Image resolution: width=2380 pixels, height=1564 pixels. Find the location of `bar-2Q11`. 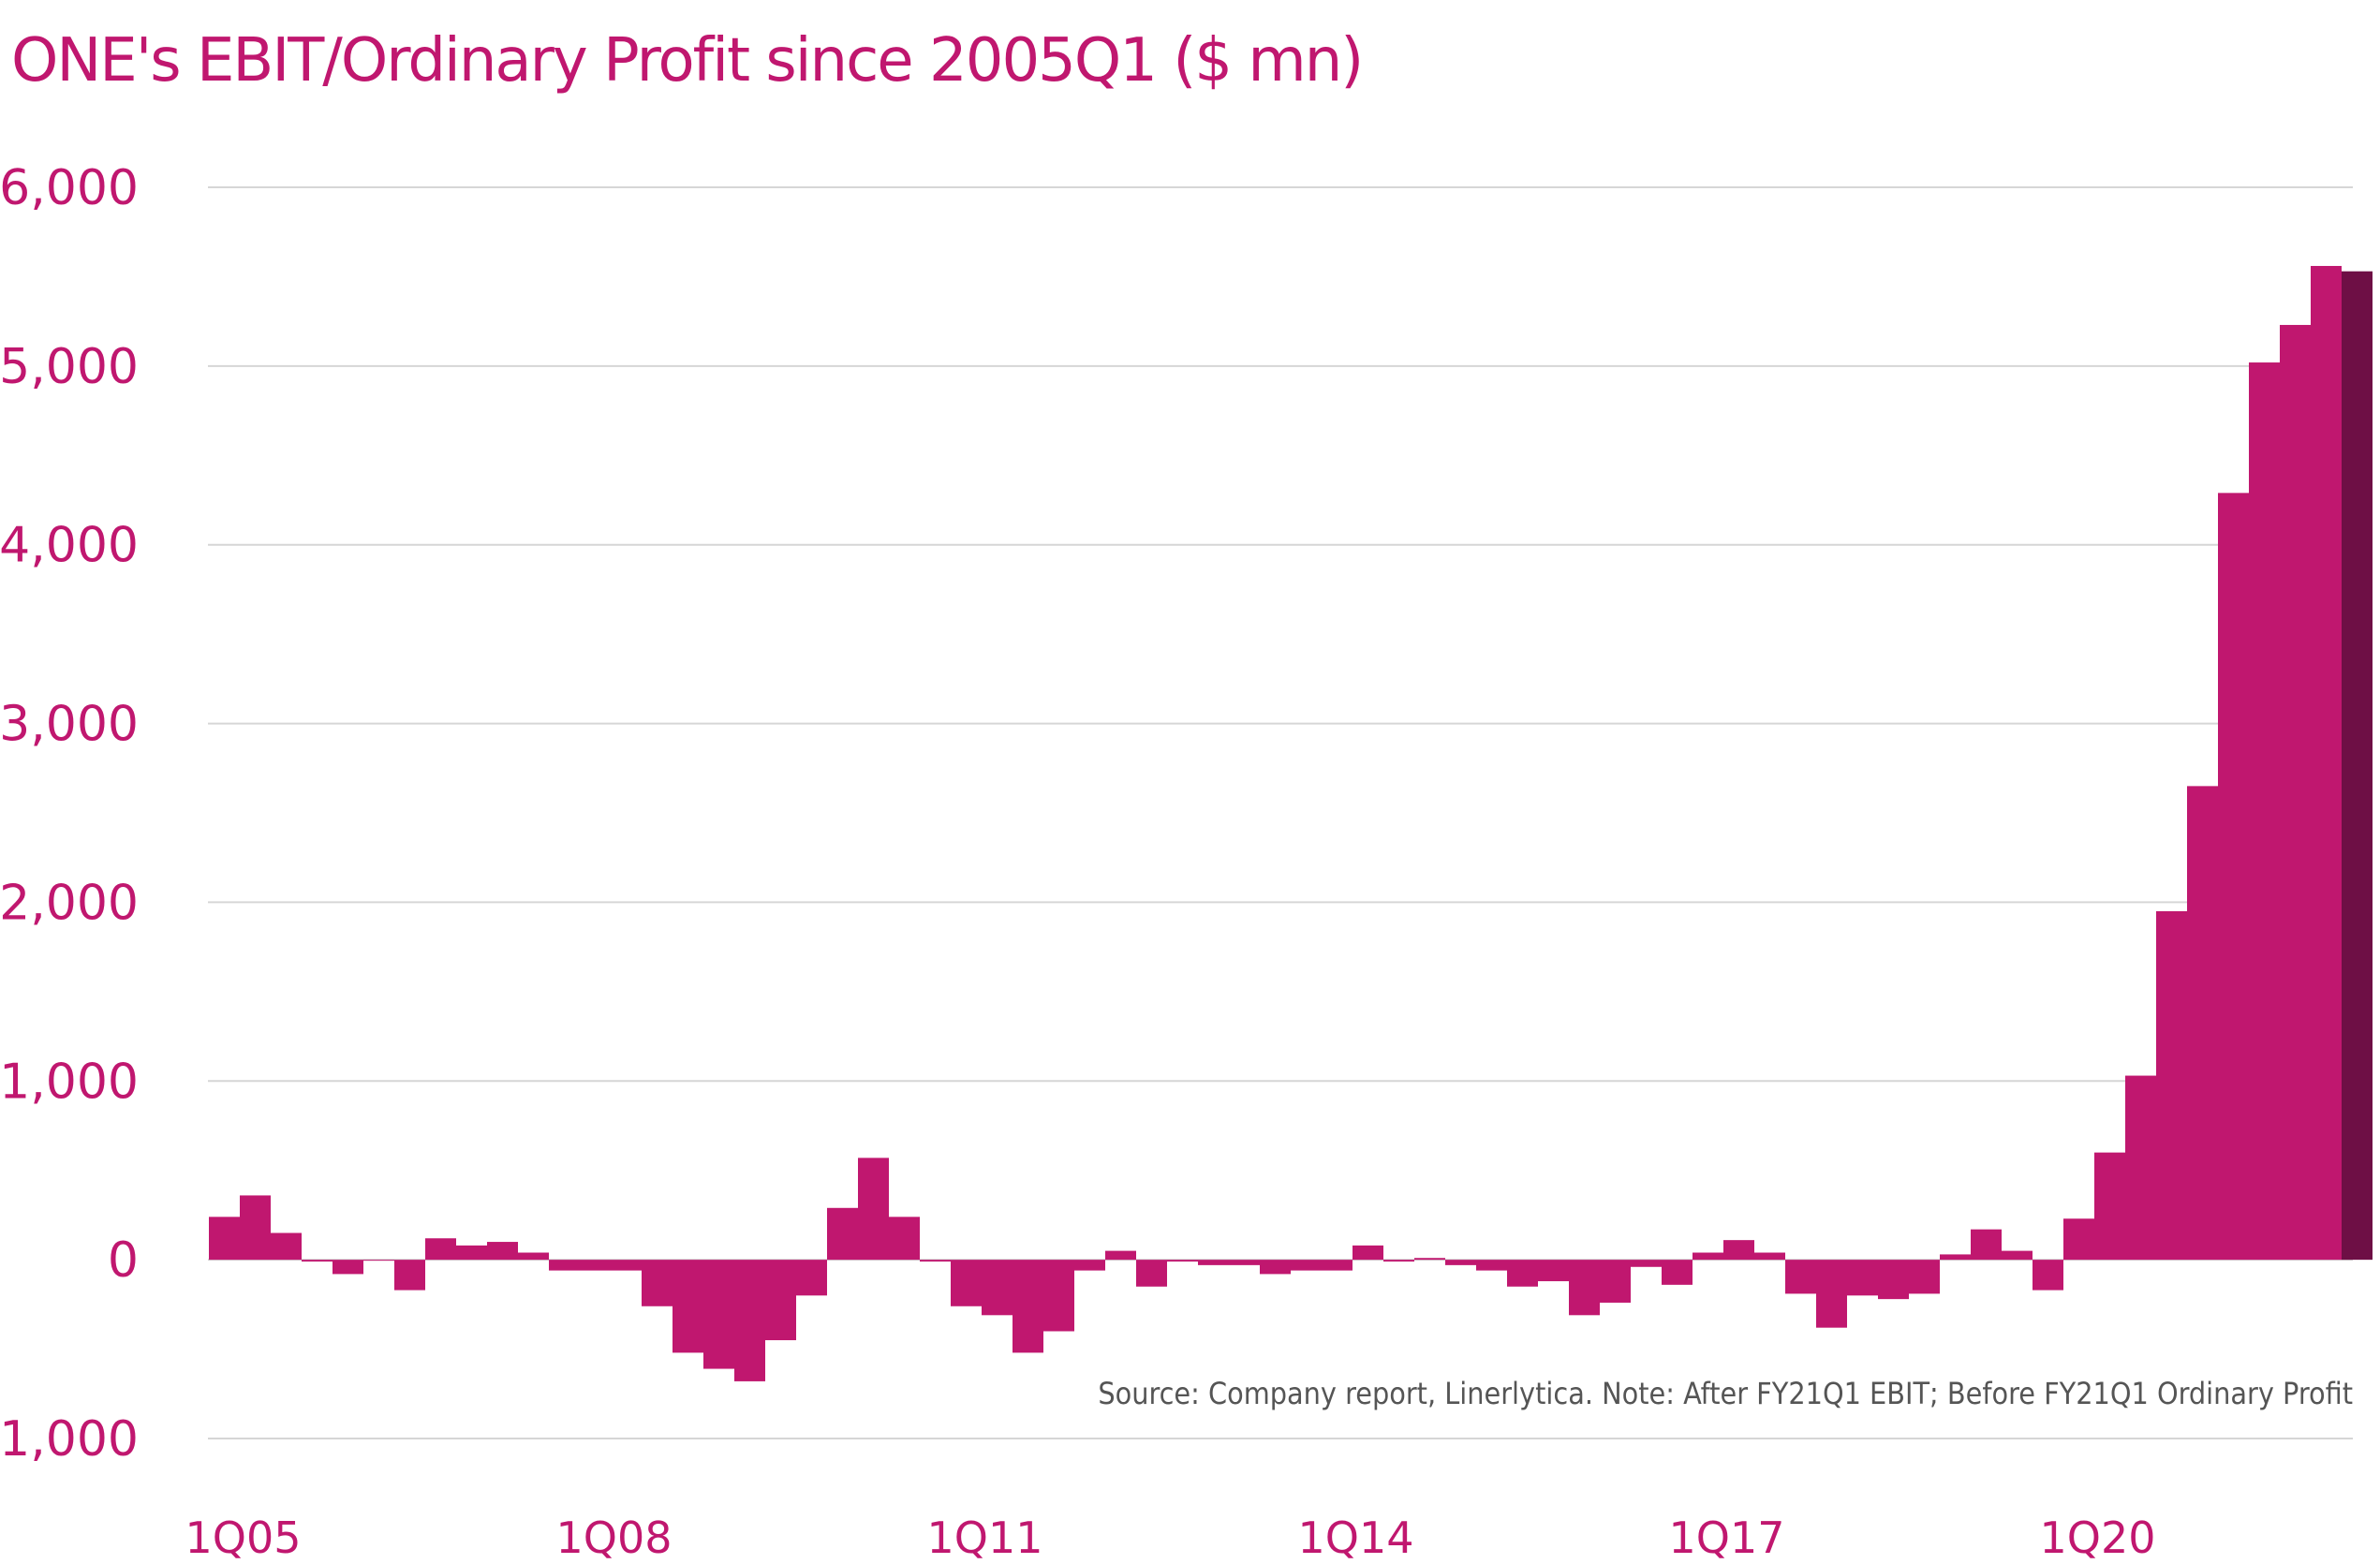

bar-2Q11 is located at coordinates (997, 1288).